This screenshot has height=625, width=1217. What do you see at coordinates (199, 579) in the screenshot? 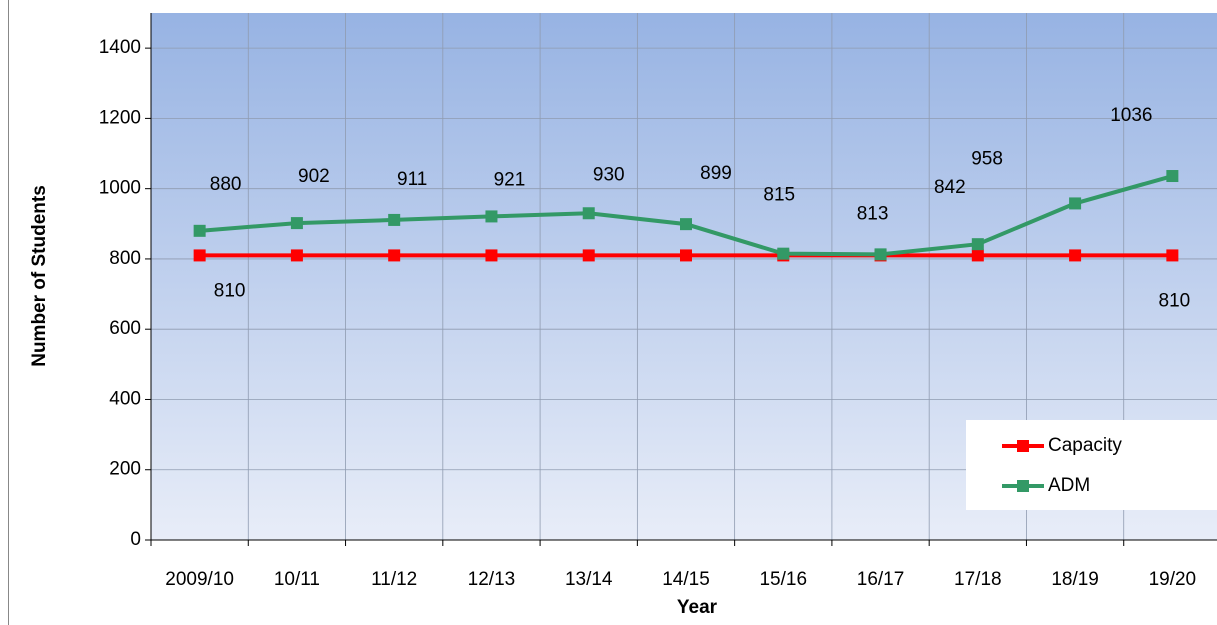
I see `x-tick-label: 2009/10` at bounding box center [199, 579].